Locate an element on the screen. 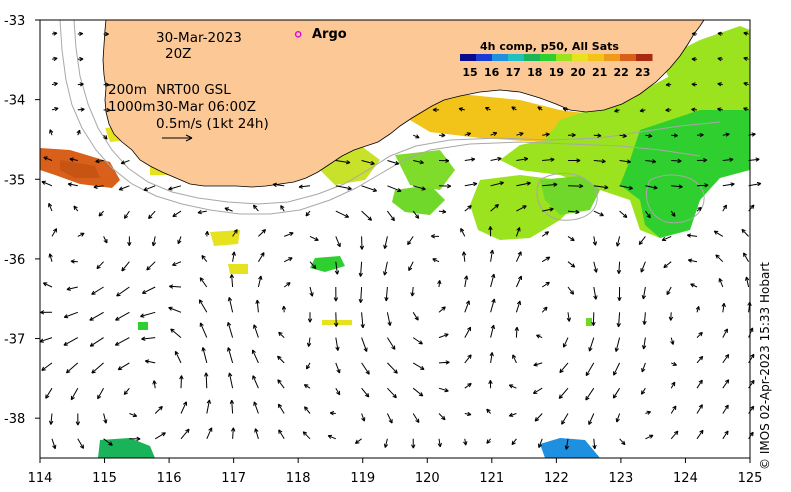 The image size is (791, 492). contour-1000-label: 1000m is located at coordinates (132, 107).